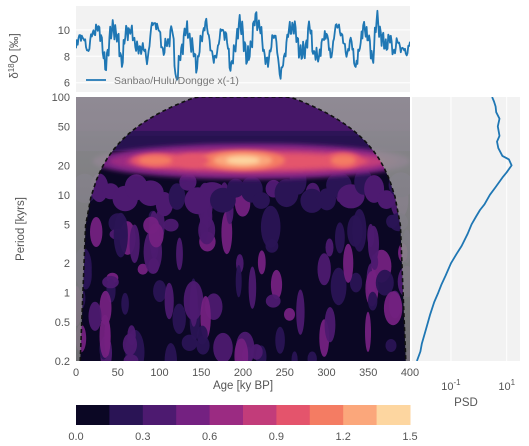 The image size is (529, 446). I want to click on colorbar-tick-label: 1.5, so click(409, 437).